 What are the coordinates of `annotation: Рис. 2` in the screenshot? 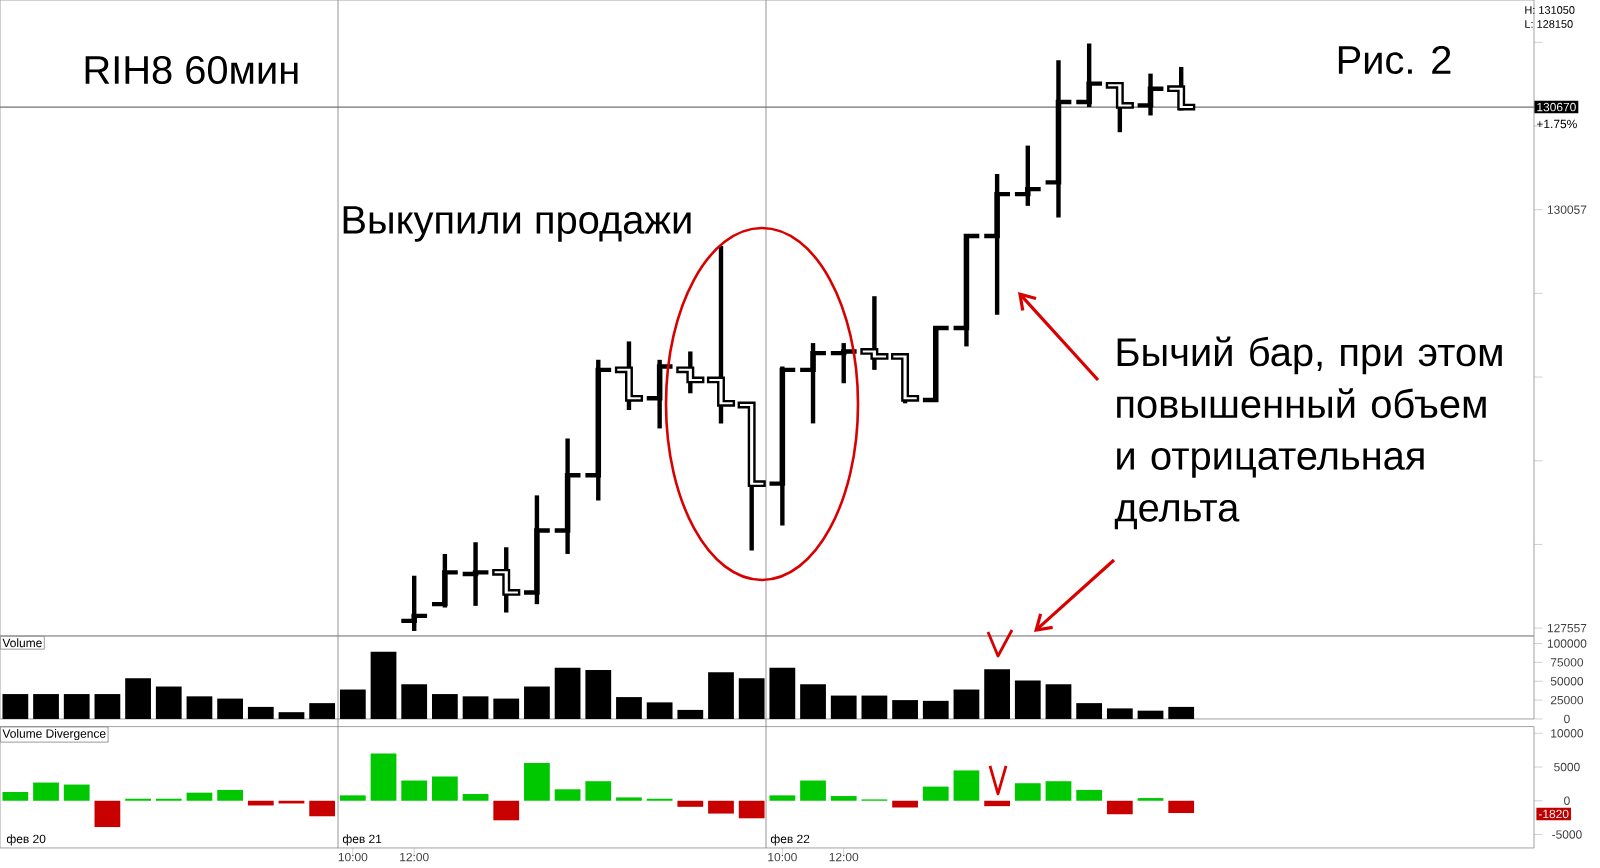 It's located at (1394, 60).